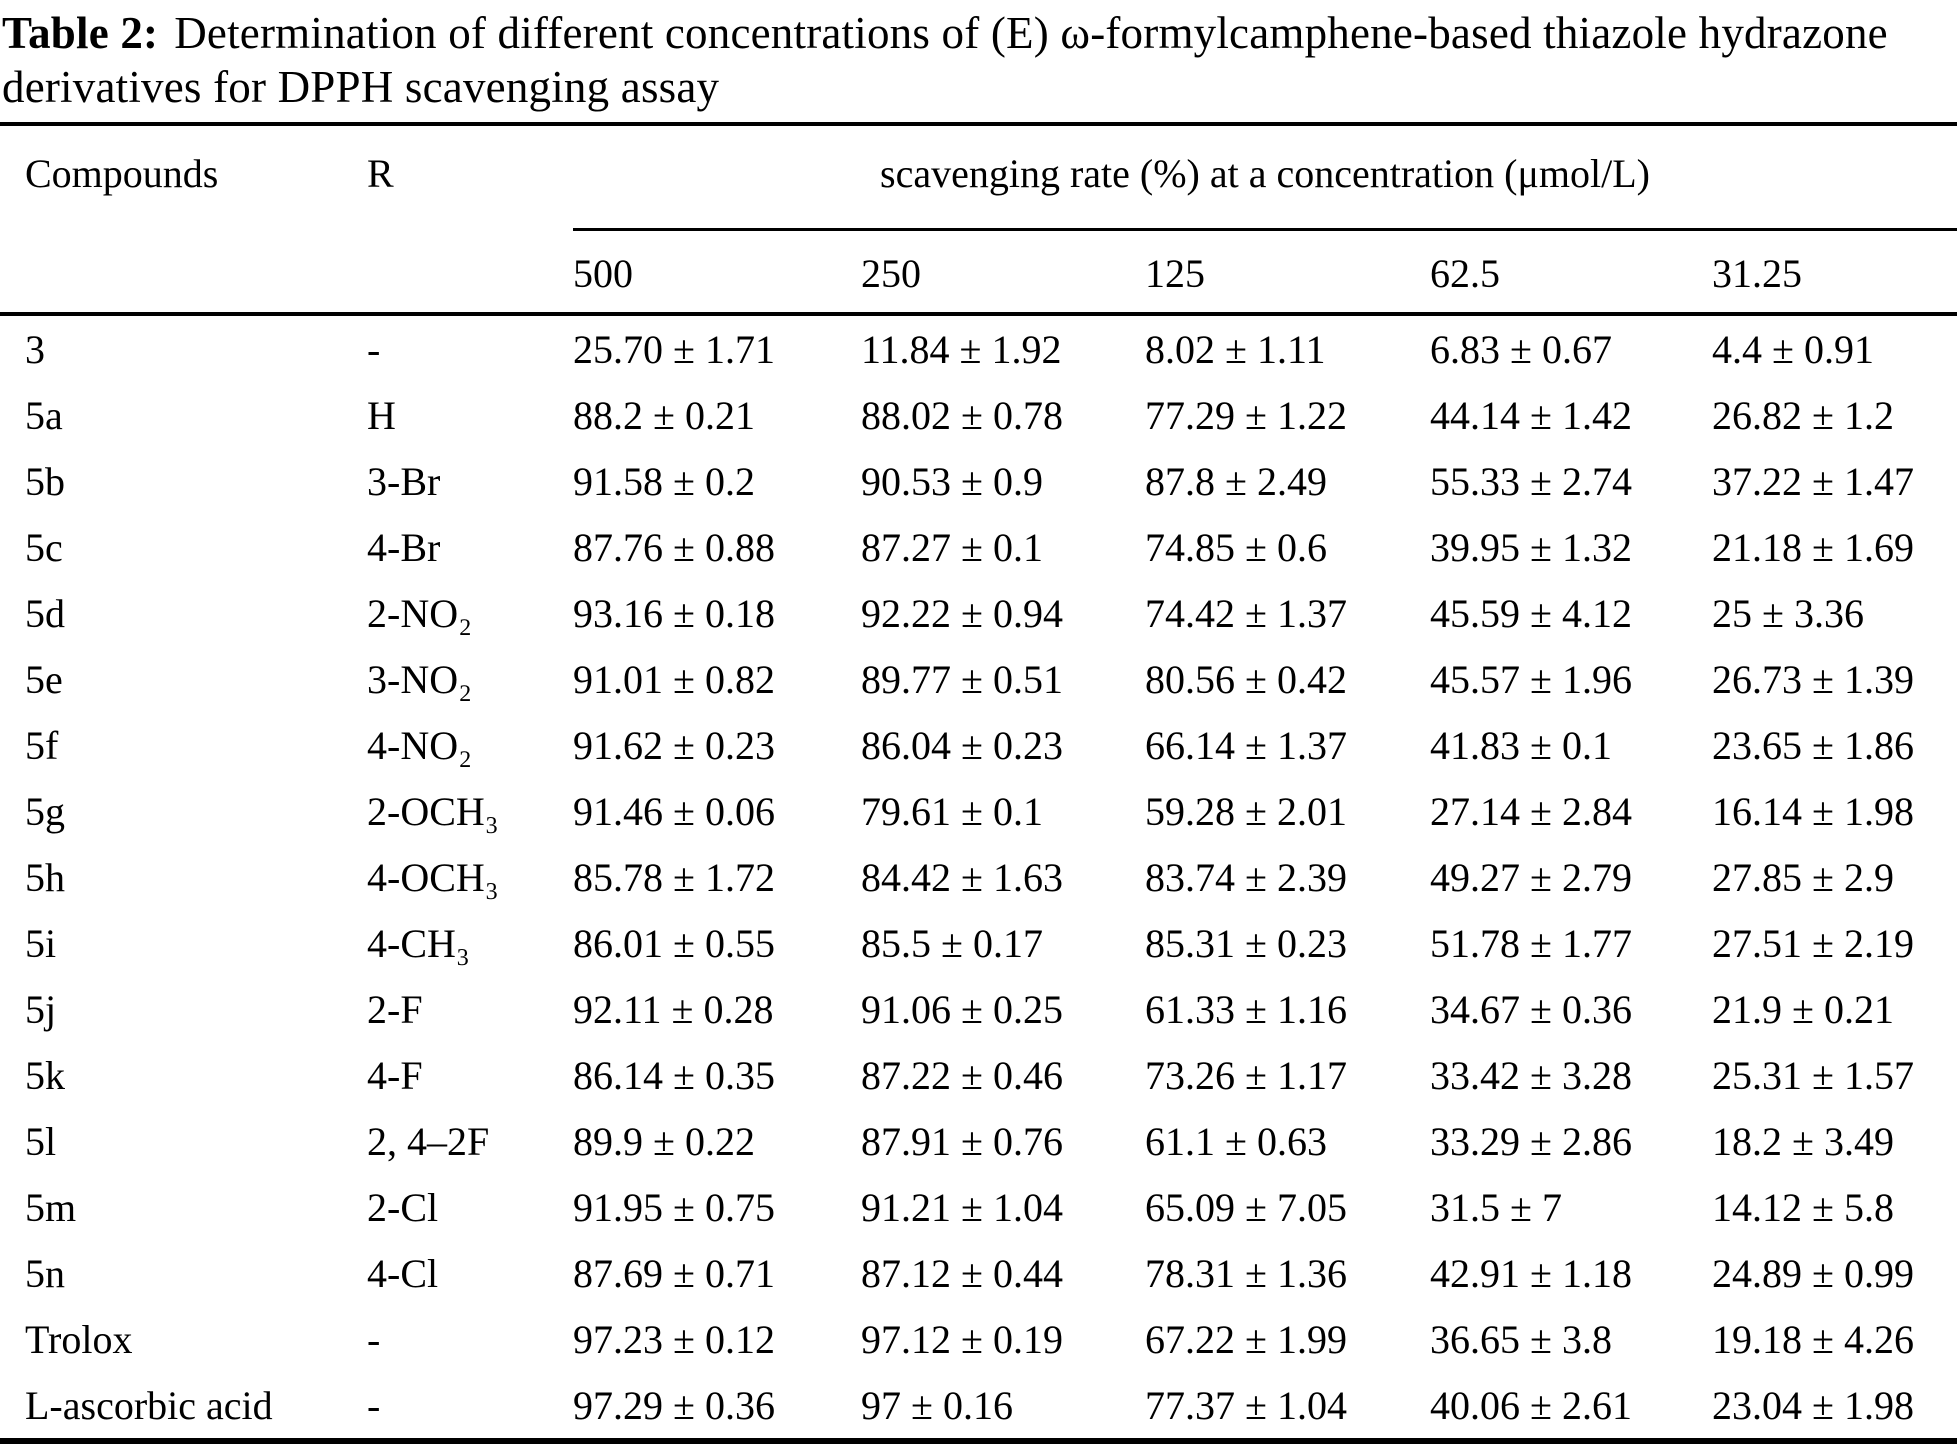 The width and height of the screenshot is (1957, 1444). I want to click on scavenging-value-cell: 78.31 ± 1.36, so click(1246, 1273).